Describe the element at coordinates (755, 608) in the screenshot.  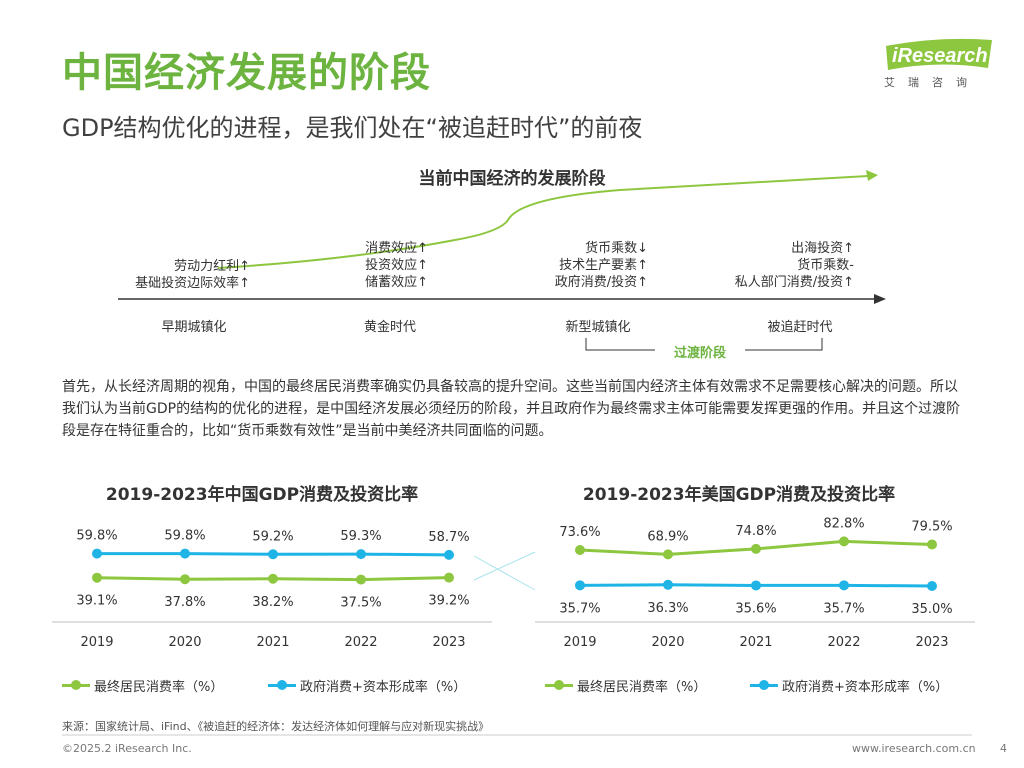
I see `data-label: 35.6%` at that location.